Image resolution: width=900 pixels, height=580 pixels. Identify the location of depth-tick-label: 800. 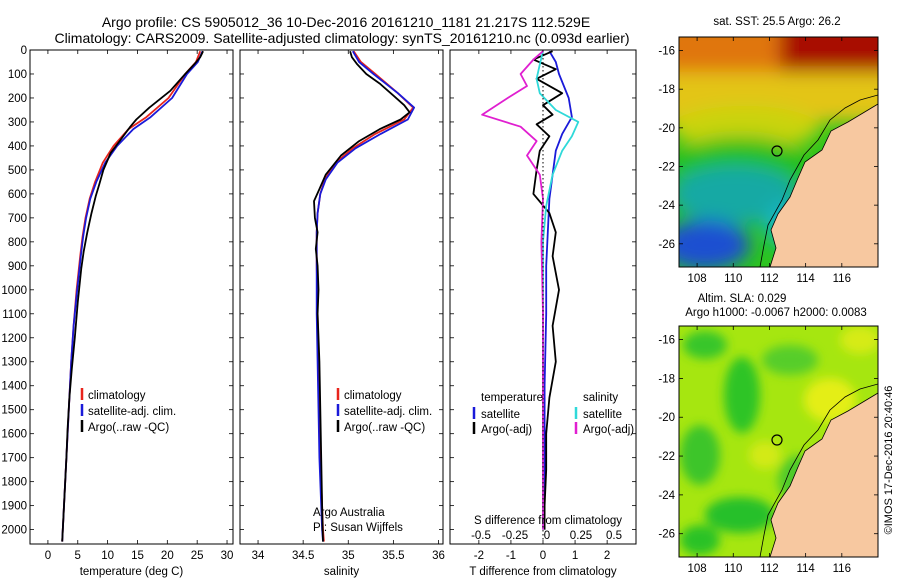
(17, 243).